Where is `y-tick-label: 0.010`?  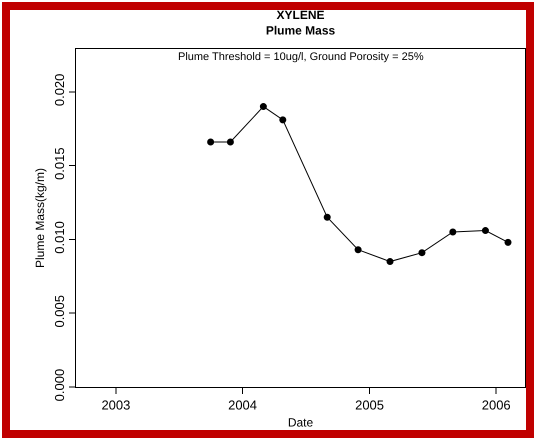 y-tick-label: 0.010 is located at coordinates (59, 237).